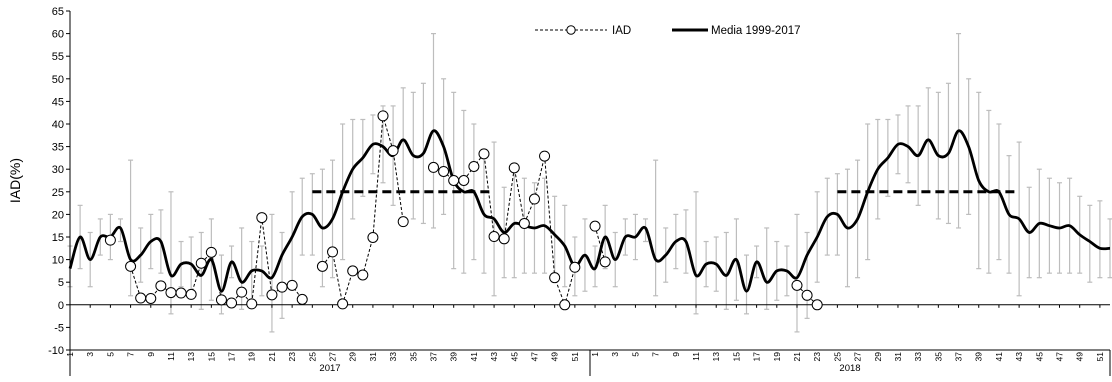 The image size is (1112, 382). Describe the element at coordinates (571, 30) in the screenshot. I see `legend-iad-swatch-marker` at that location.